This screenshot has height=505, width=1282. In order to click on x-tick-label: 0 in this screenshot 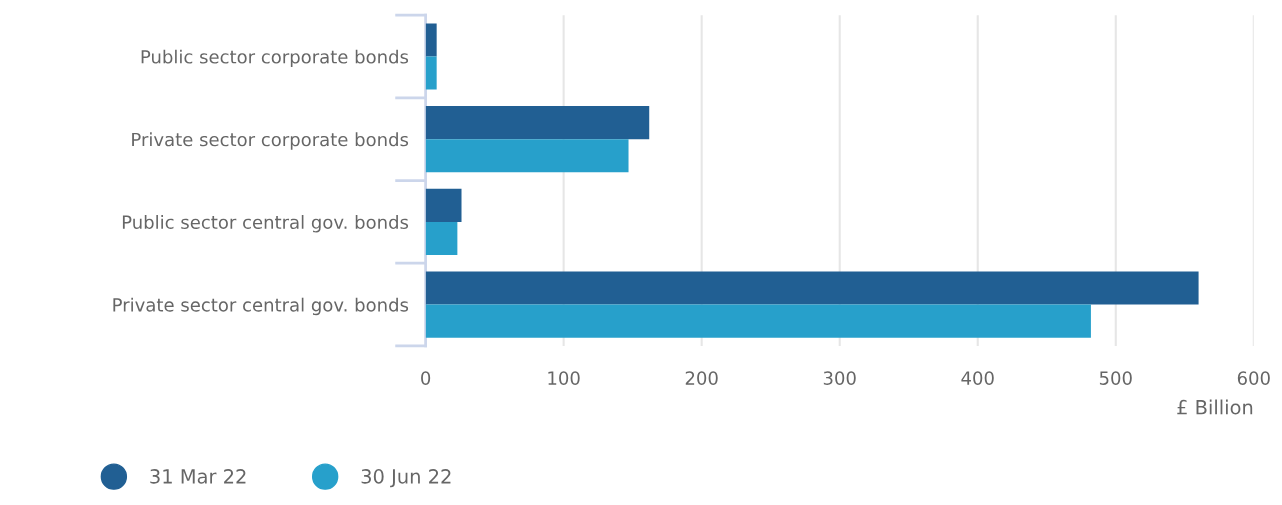, I will do `click(426, 378)`.